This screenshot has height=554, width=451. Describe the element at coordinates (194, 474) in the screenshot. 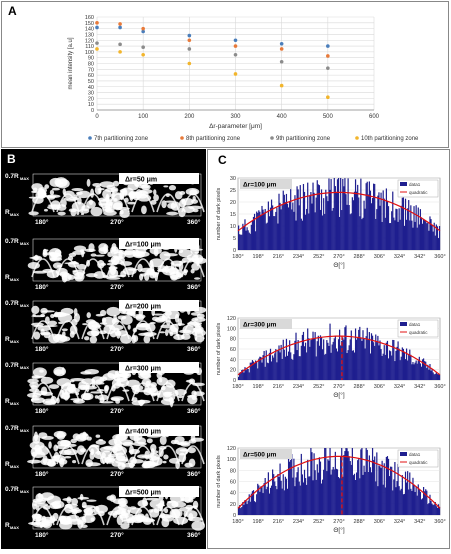

I see `angle-label: 360°` at that location.